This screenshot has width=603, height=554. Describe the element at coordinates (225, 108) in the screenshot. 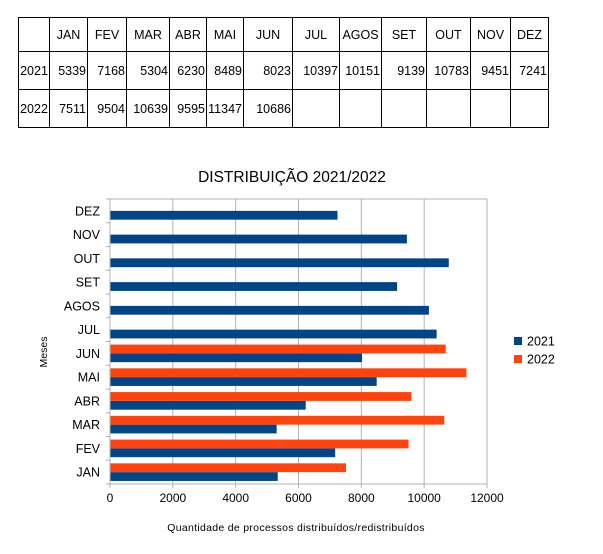

I see `table-cell: 11347` at that location.